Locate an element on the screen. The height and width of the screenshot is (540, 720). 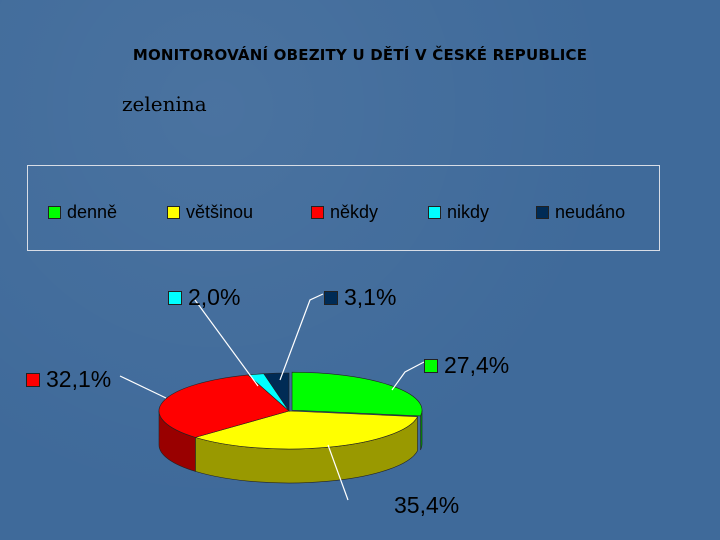
leader-line-denne is located at coordinates (408, 376).